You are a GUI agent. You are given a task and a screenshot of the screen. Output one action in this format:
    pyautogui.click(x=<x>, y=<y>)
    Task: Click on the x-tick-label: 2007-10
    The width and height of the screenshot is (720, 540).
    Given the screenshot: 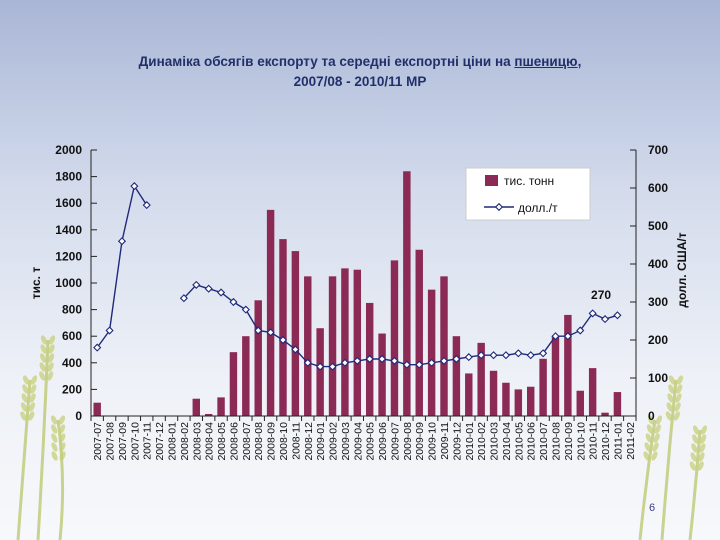 What is the action you would take?
    pyautogui.click(x=135, y=441)
    